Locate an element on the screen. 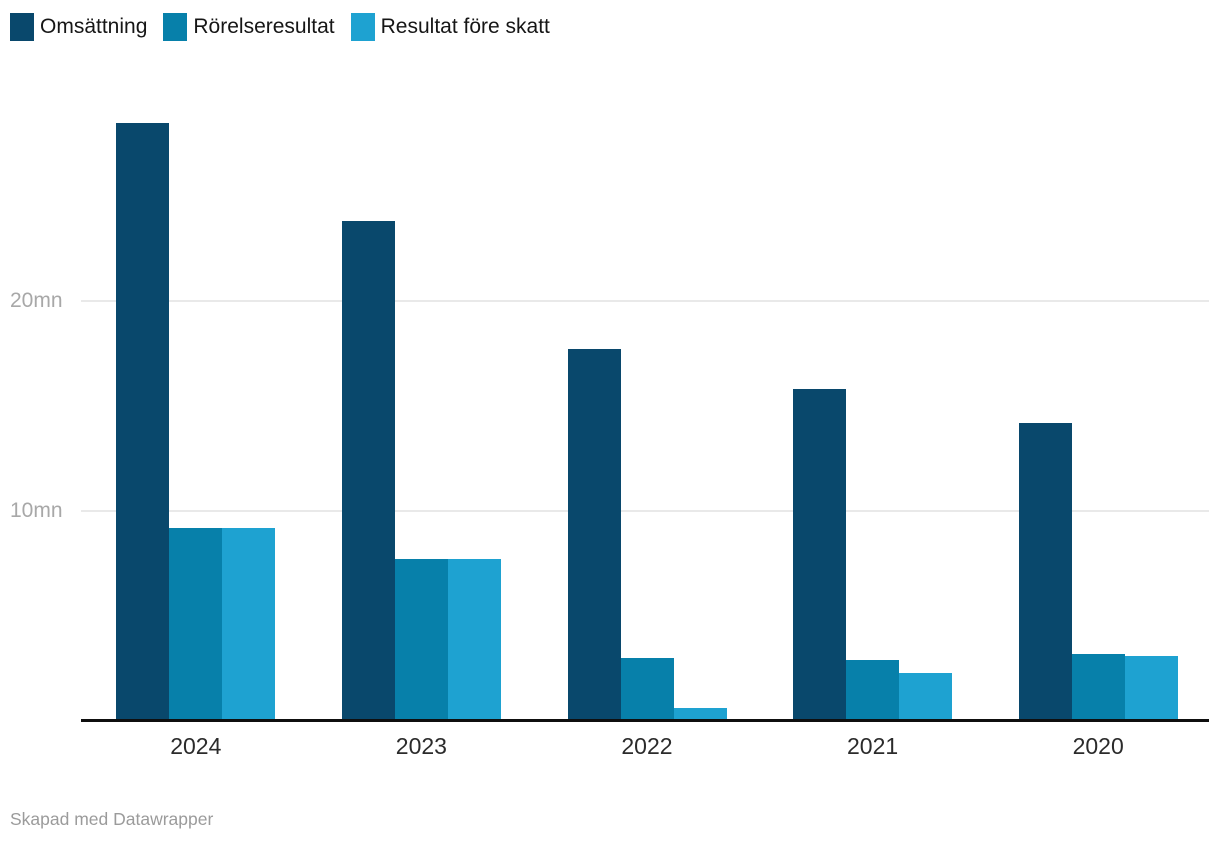 This screenshot has height=844, width=1220. y-axis-tick-label: 10mn is located at coordinates (36, 510).